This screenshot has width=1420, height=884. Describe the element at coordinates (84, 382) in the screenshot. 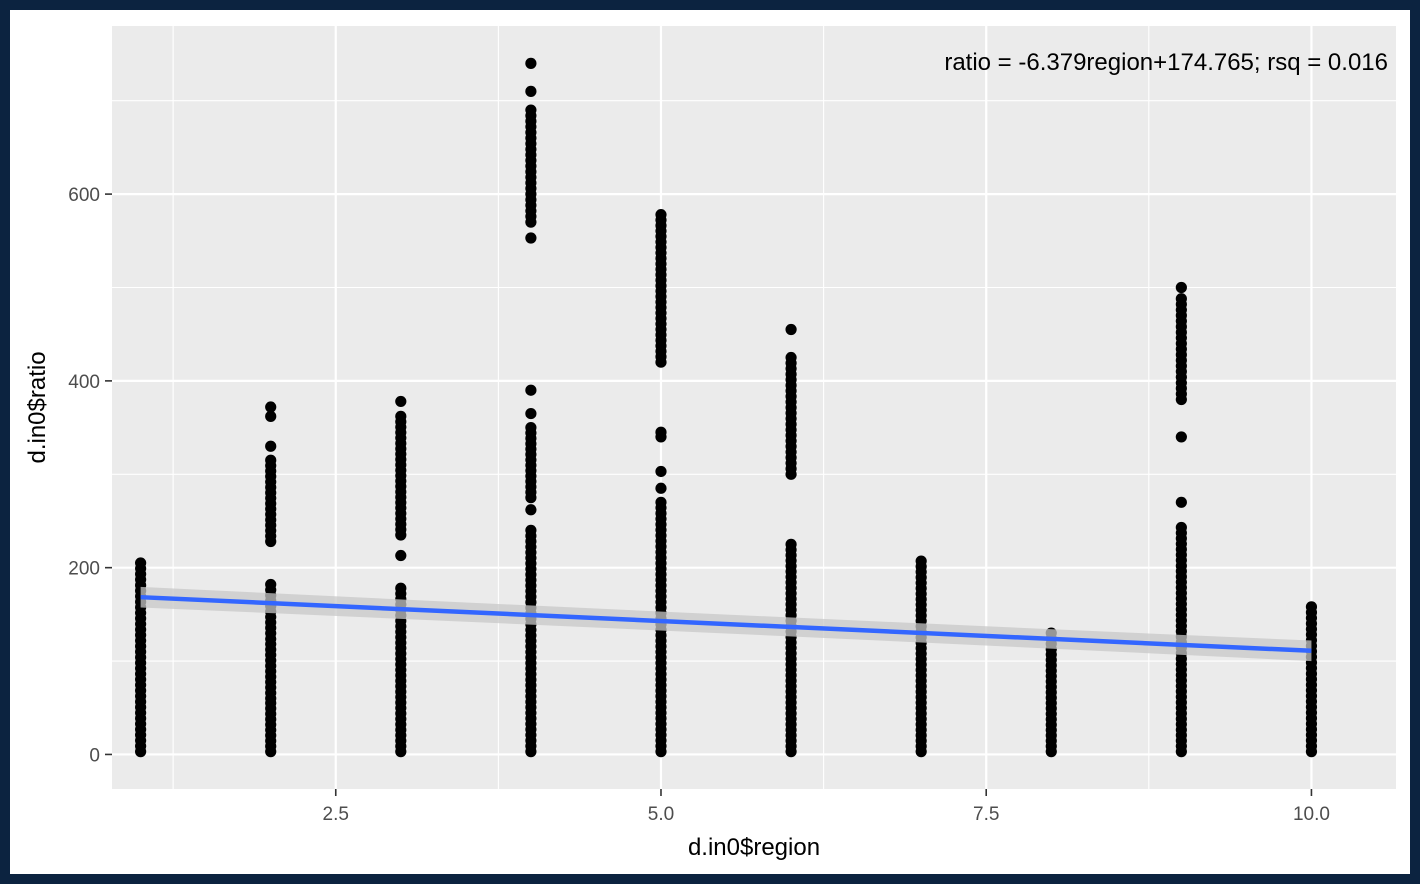

I see `y-tick-label: 400` at that location.